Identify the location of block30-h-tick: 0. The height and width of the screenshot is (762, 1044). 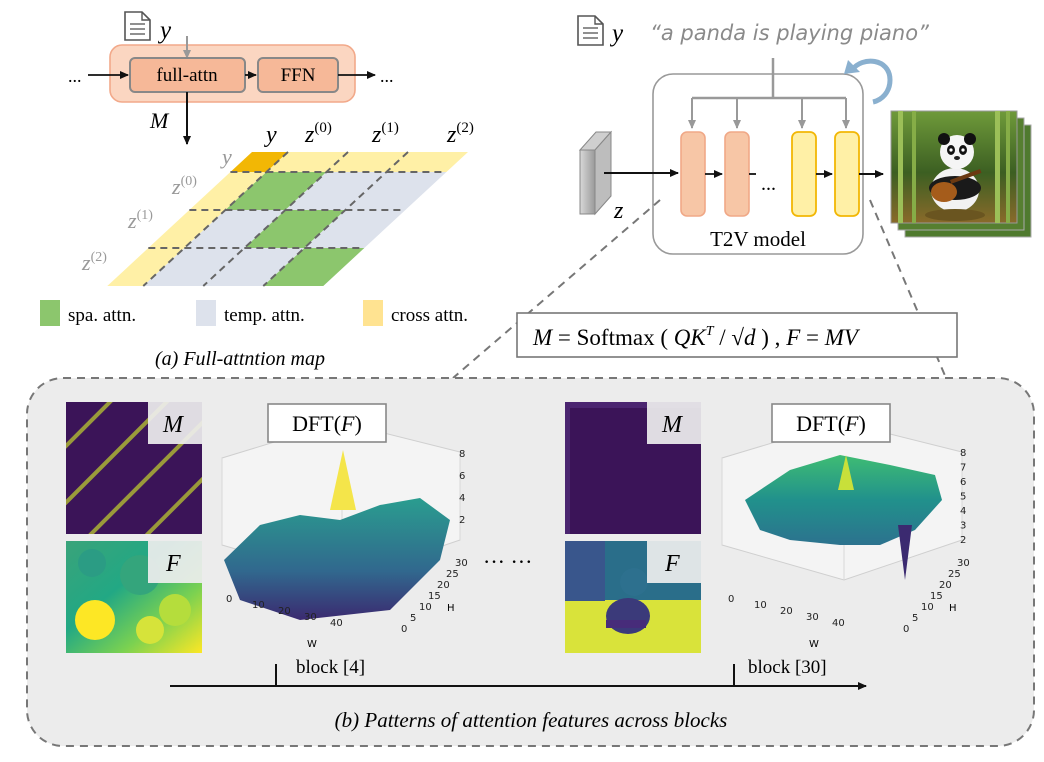
(906, 629).